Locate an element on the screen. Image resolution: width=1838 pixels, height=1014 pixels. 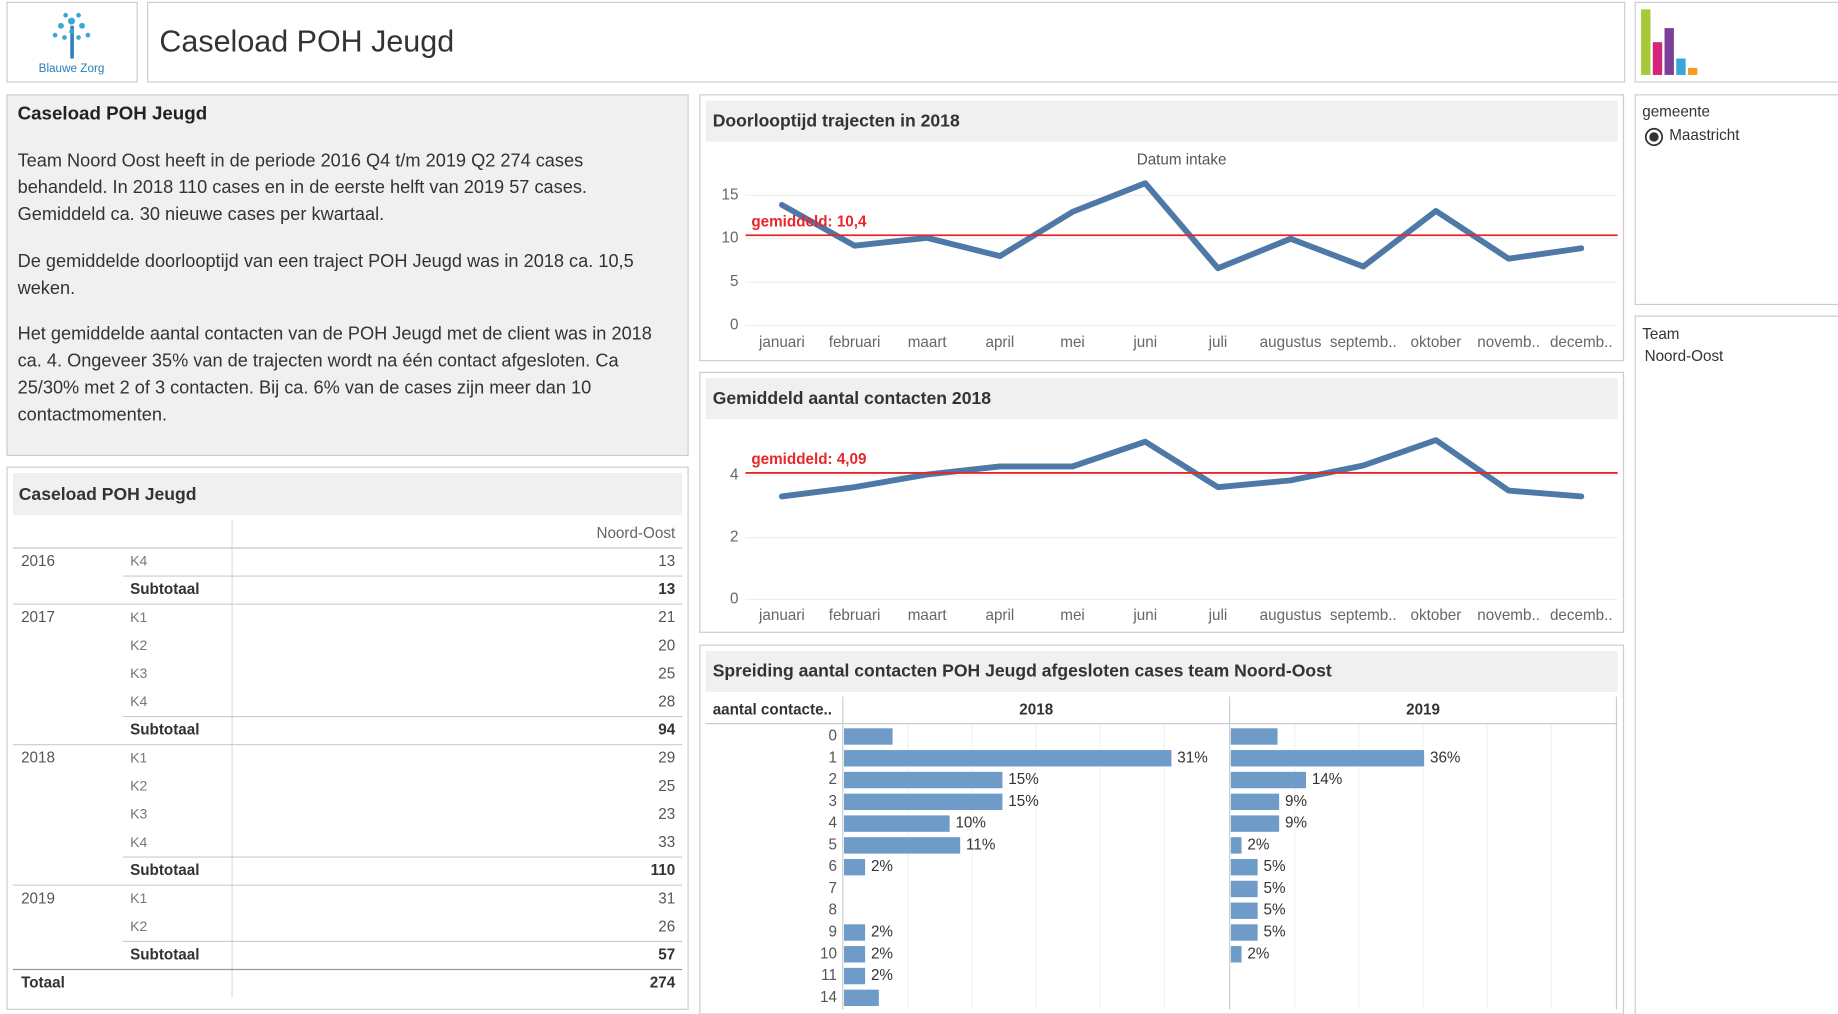
line-series is located at coordinates (1181, 226).